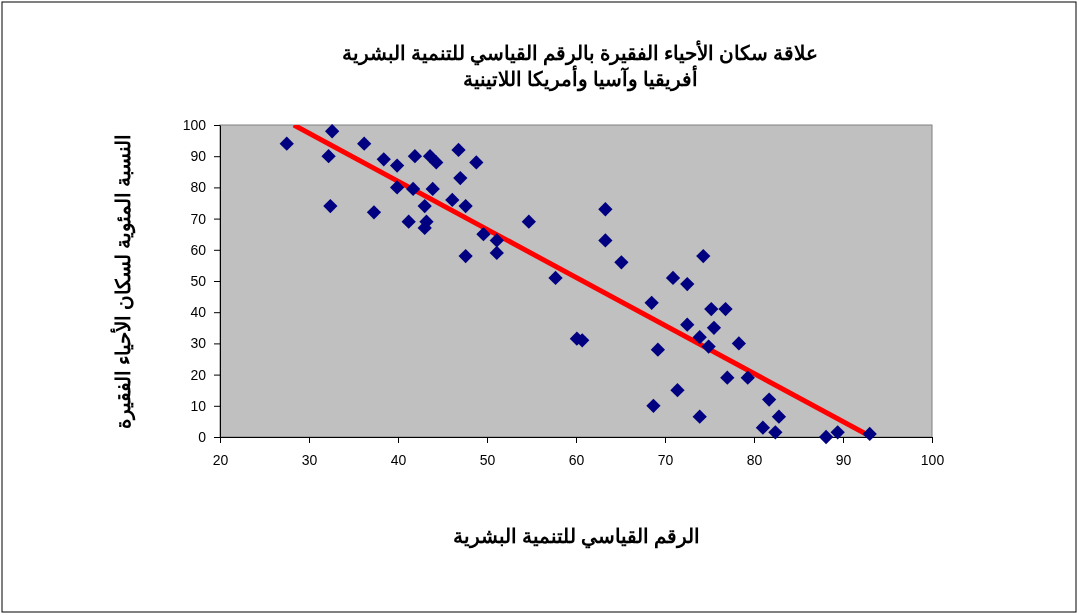 This screenshot has height=615, width=1079. Describe the element at coordinates (309, 459) in the screenshot. I see `x-tick-label: 30` at that location.